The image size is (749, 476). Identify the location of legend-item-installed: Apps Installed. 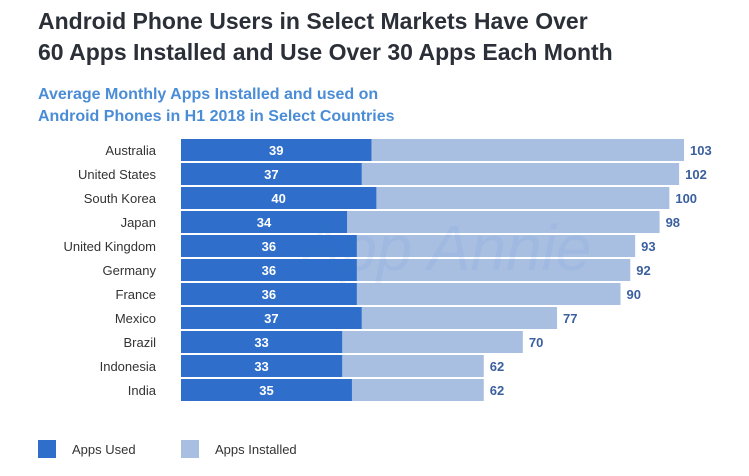
(239, 449).